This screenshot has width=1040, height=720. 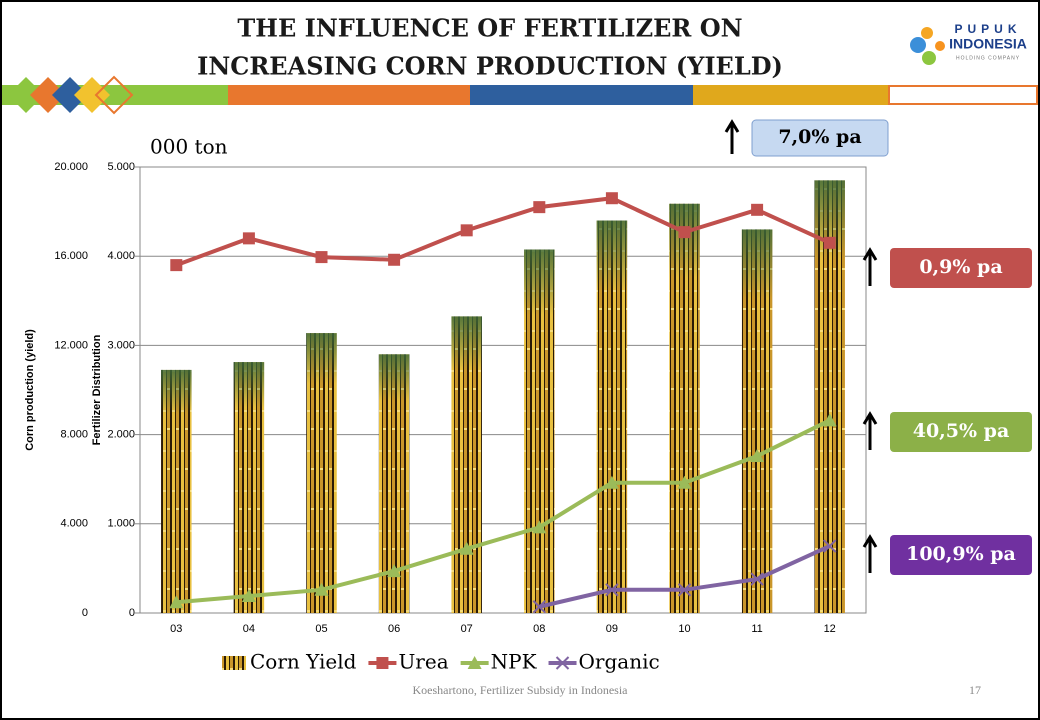 I want to click on y-tick-label: 12.000, so click(x=71, y=345).